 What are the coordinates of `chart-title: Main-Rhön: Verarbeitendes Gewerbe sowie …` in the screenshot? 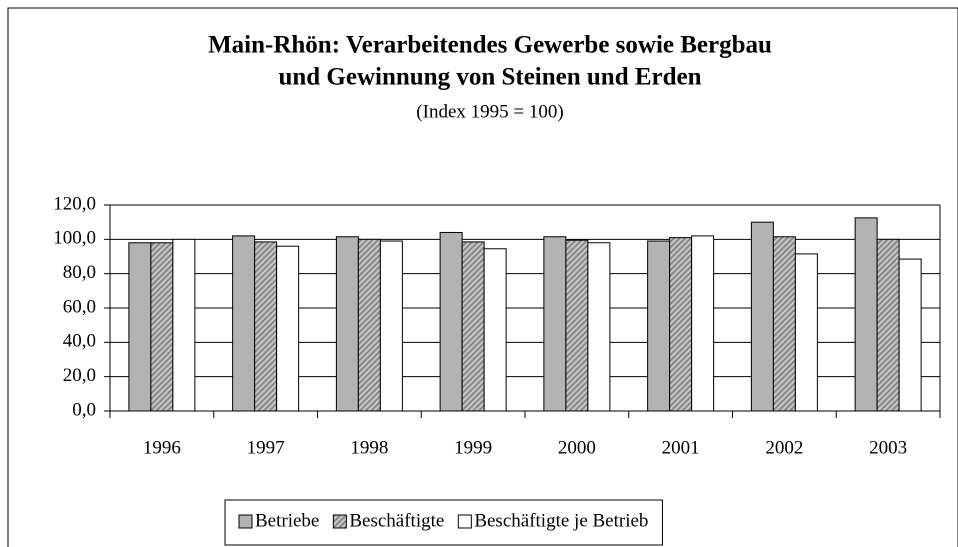 It's located at (490, 45).